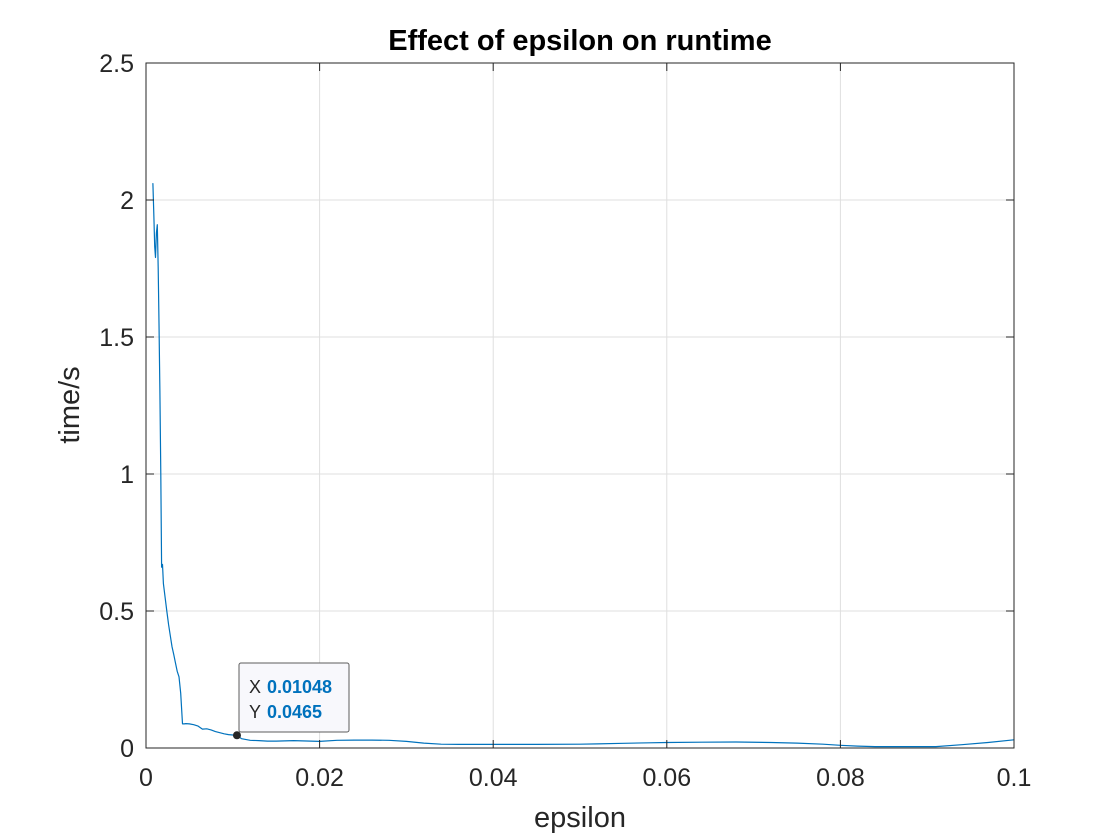 The image size is (1120, 840). Describe the element at coordinates (294, 712) in the screenshot. I see `data-tip-y-value: 0.0465` at that location.